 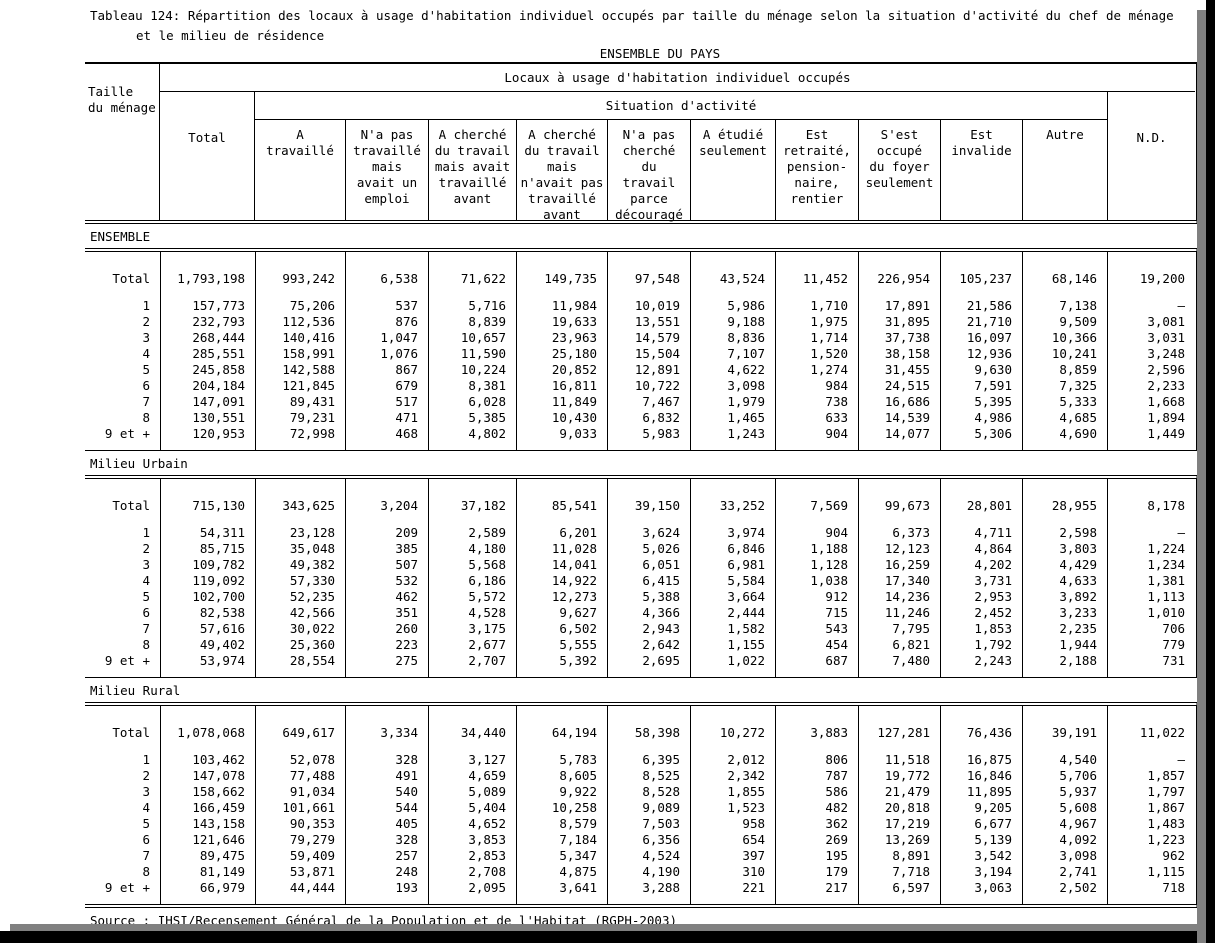 I want to click on value-cell: 2,853, so click(x=472, y=856).